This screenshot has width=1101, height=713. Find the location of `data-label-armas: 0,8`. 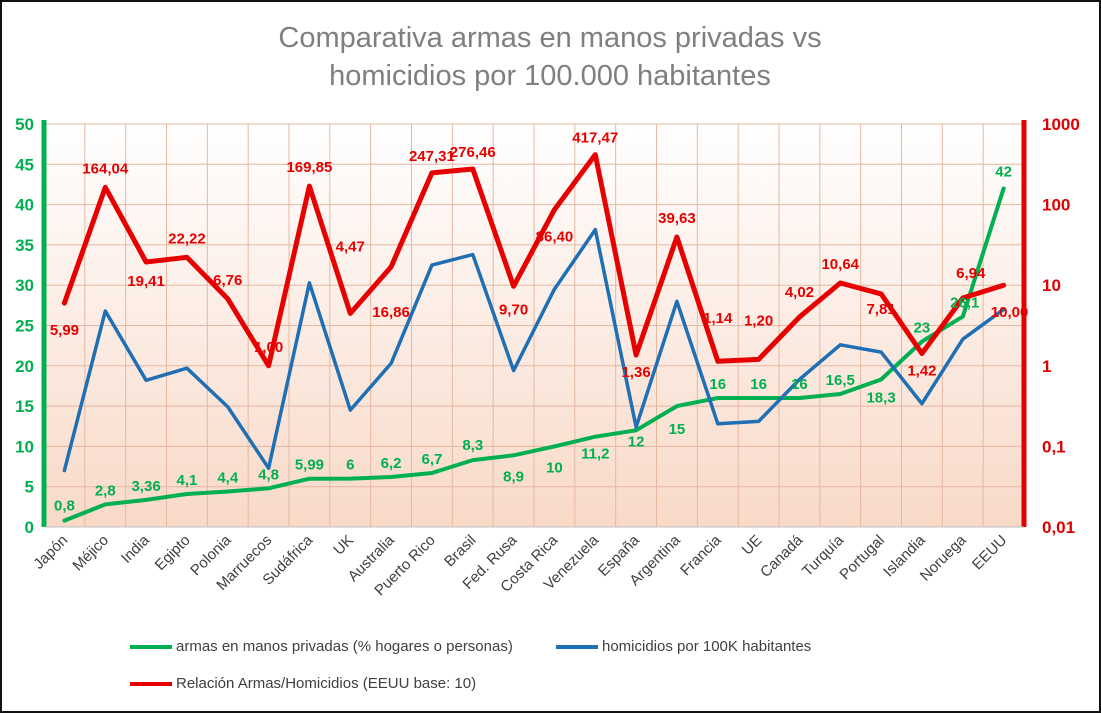

data-label-armas: 0,8 is located at coordinates (64, 506).